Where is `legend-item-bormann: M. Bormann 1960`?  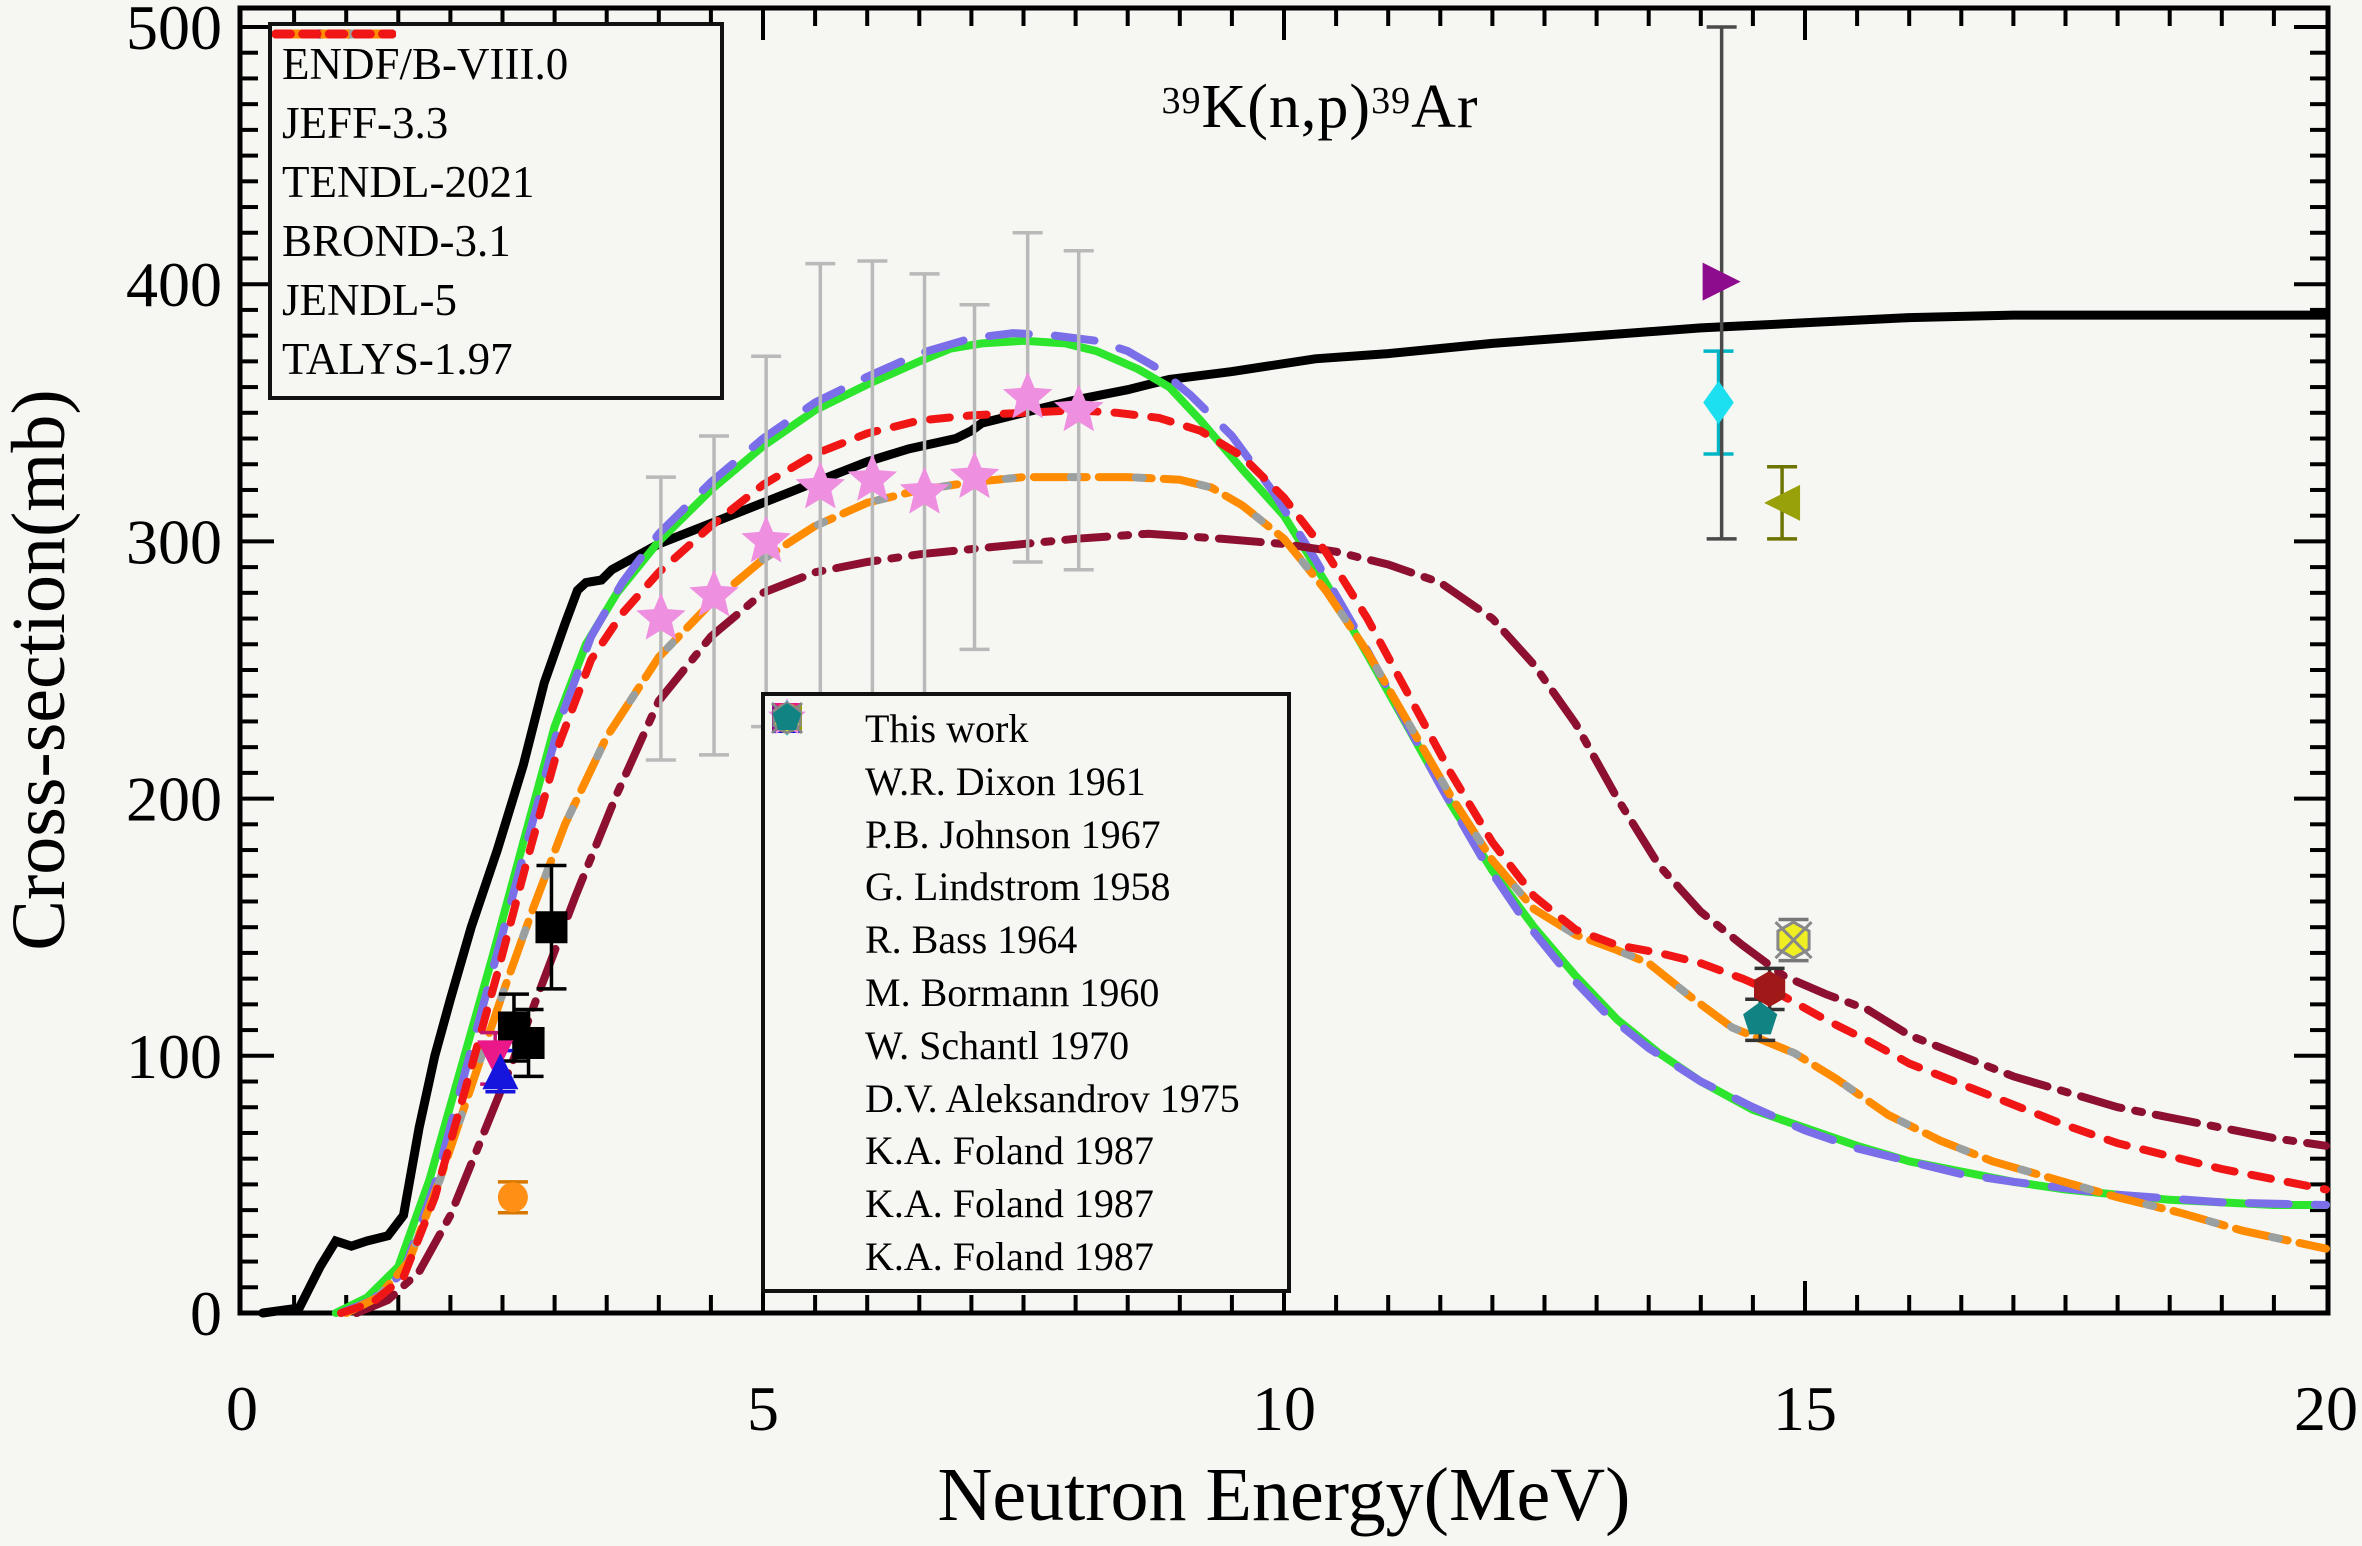 legend-item-bormann: M. Bormann 1960 is located at coordinates (1026, 859).